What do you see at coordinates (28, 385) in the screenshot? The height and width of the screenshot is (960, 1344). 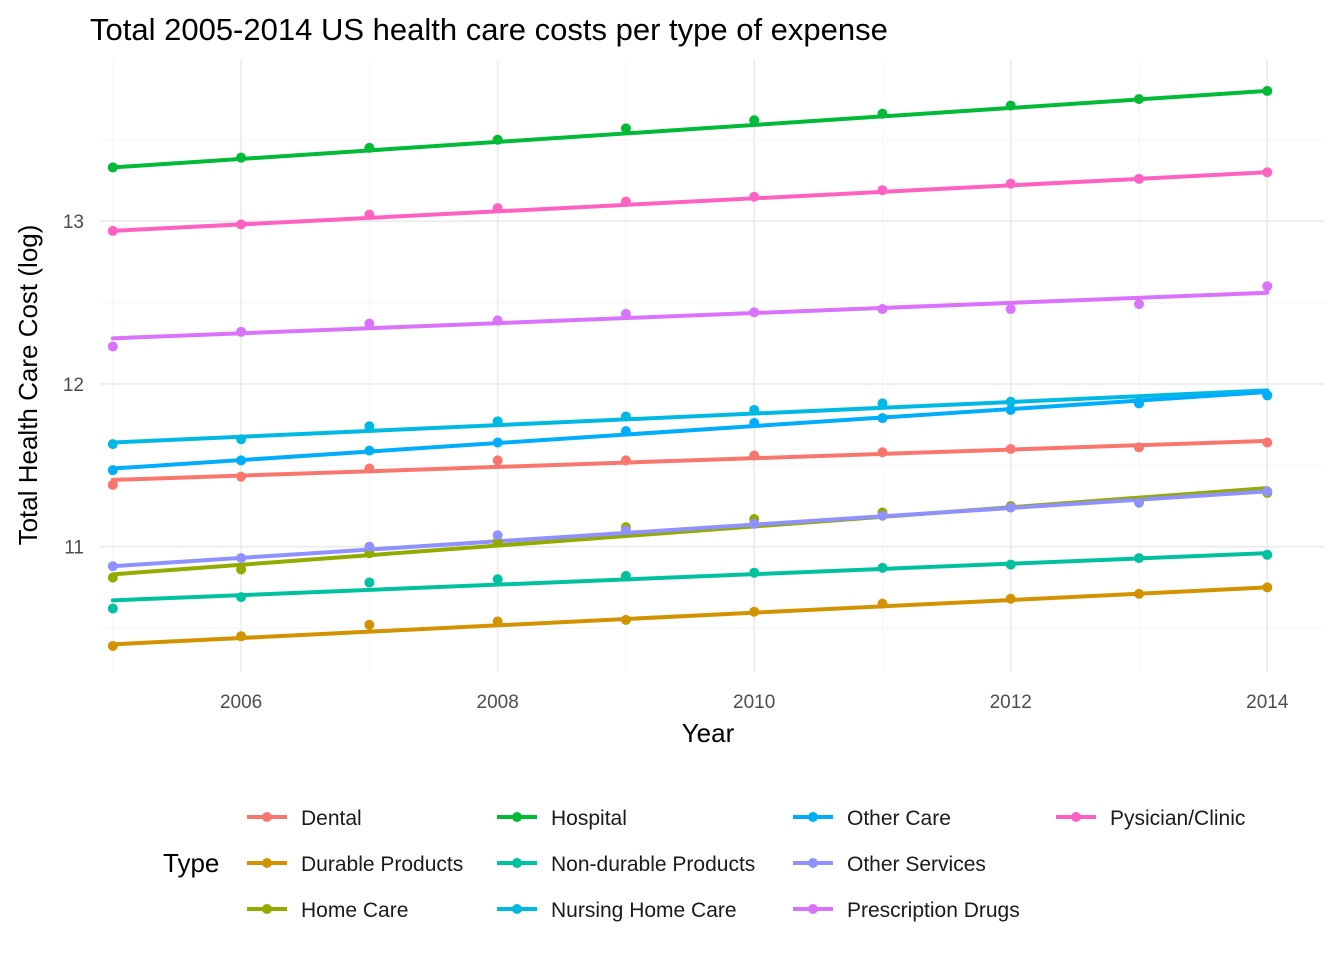 I see `y-axis-title: Total Health Care Cost (log)` at bounding box center [28, 385].